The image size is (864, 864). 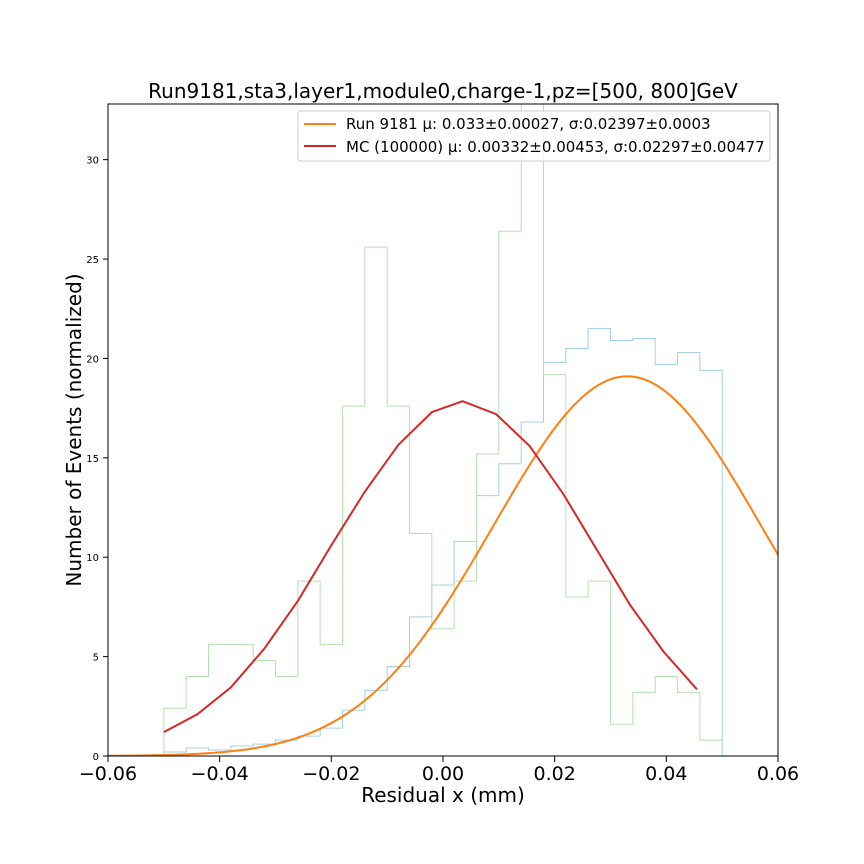 I want to click on y-axis: 0 5 10 15 20 25 30, so click(x=97, y=459).